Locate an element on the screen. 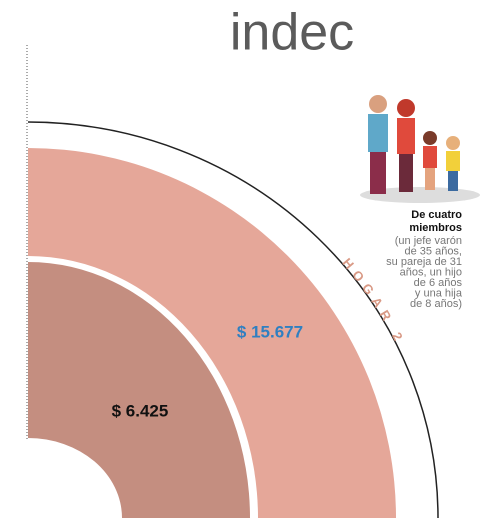  logo: indec is located at coordinates (292, 33).